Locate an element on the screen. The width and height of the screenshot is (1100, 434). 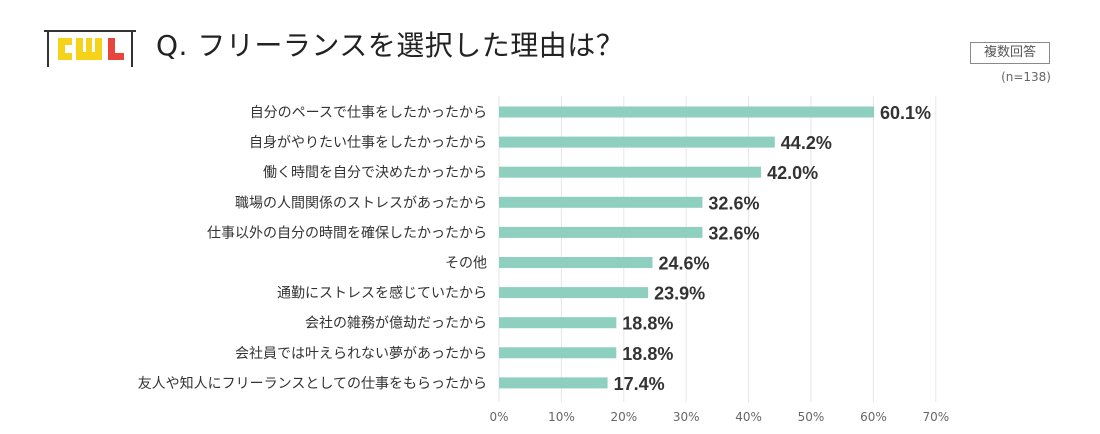
category-label: 自身がやりたい仕事をしたかったから is located at coordinates (368, 143).